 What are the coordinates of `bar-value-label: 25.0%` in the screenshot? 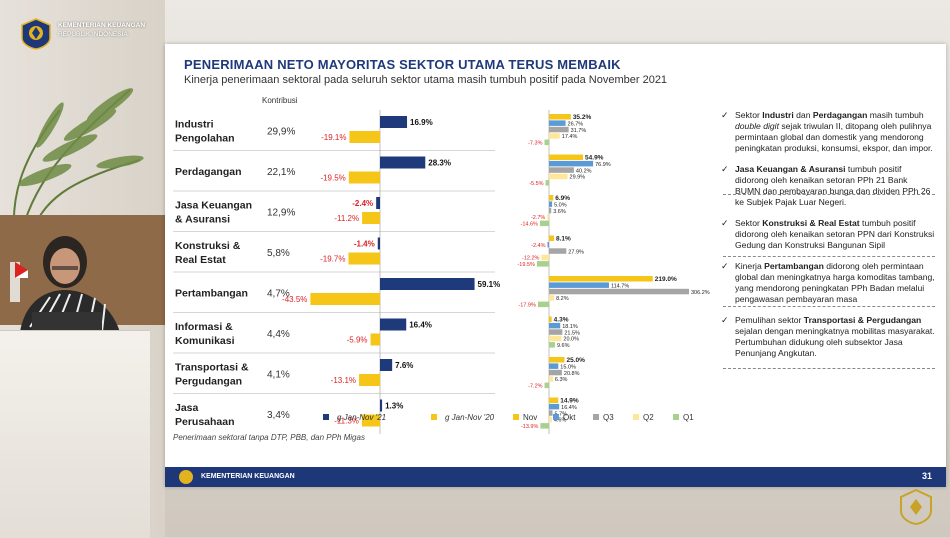 It's located at (576, 360).